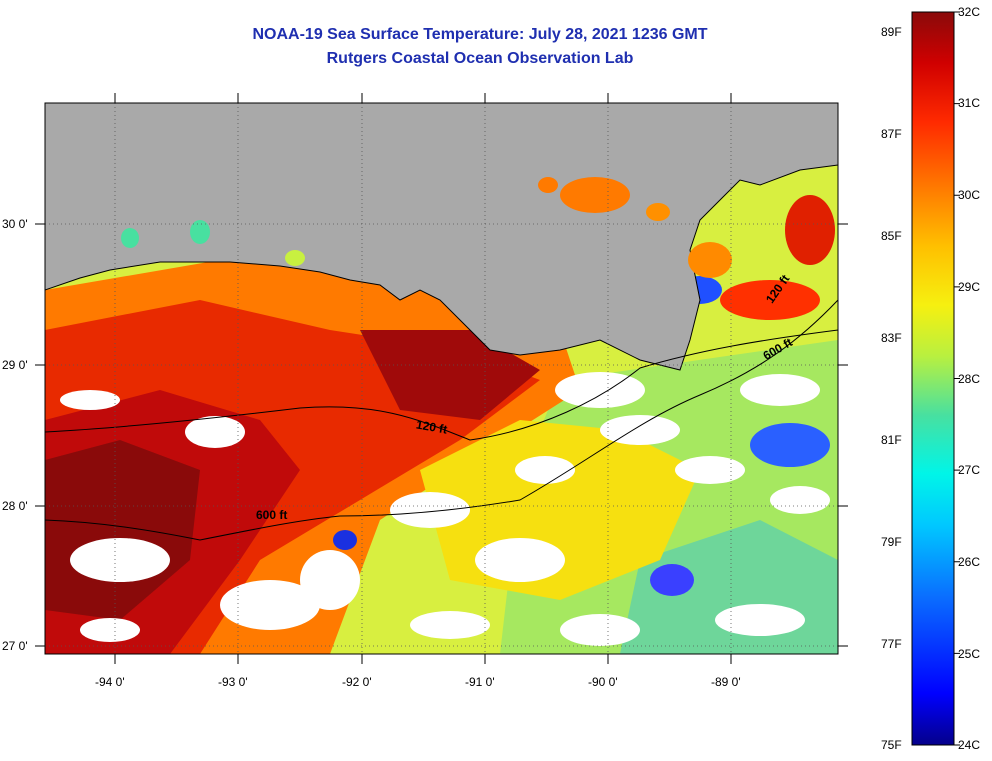 The width and height of the screenshot is (992, 761). What do you see at coordinates (891, 745) in the screenshot?
I see `cb-label-75f: 75F` at bounding box center [891, 745].